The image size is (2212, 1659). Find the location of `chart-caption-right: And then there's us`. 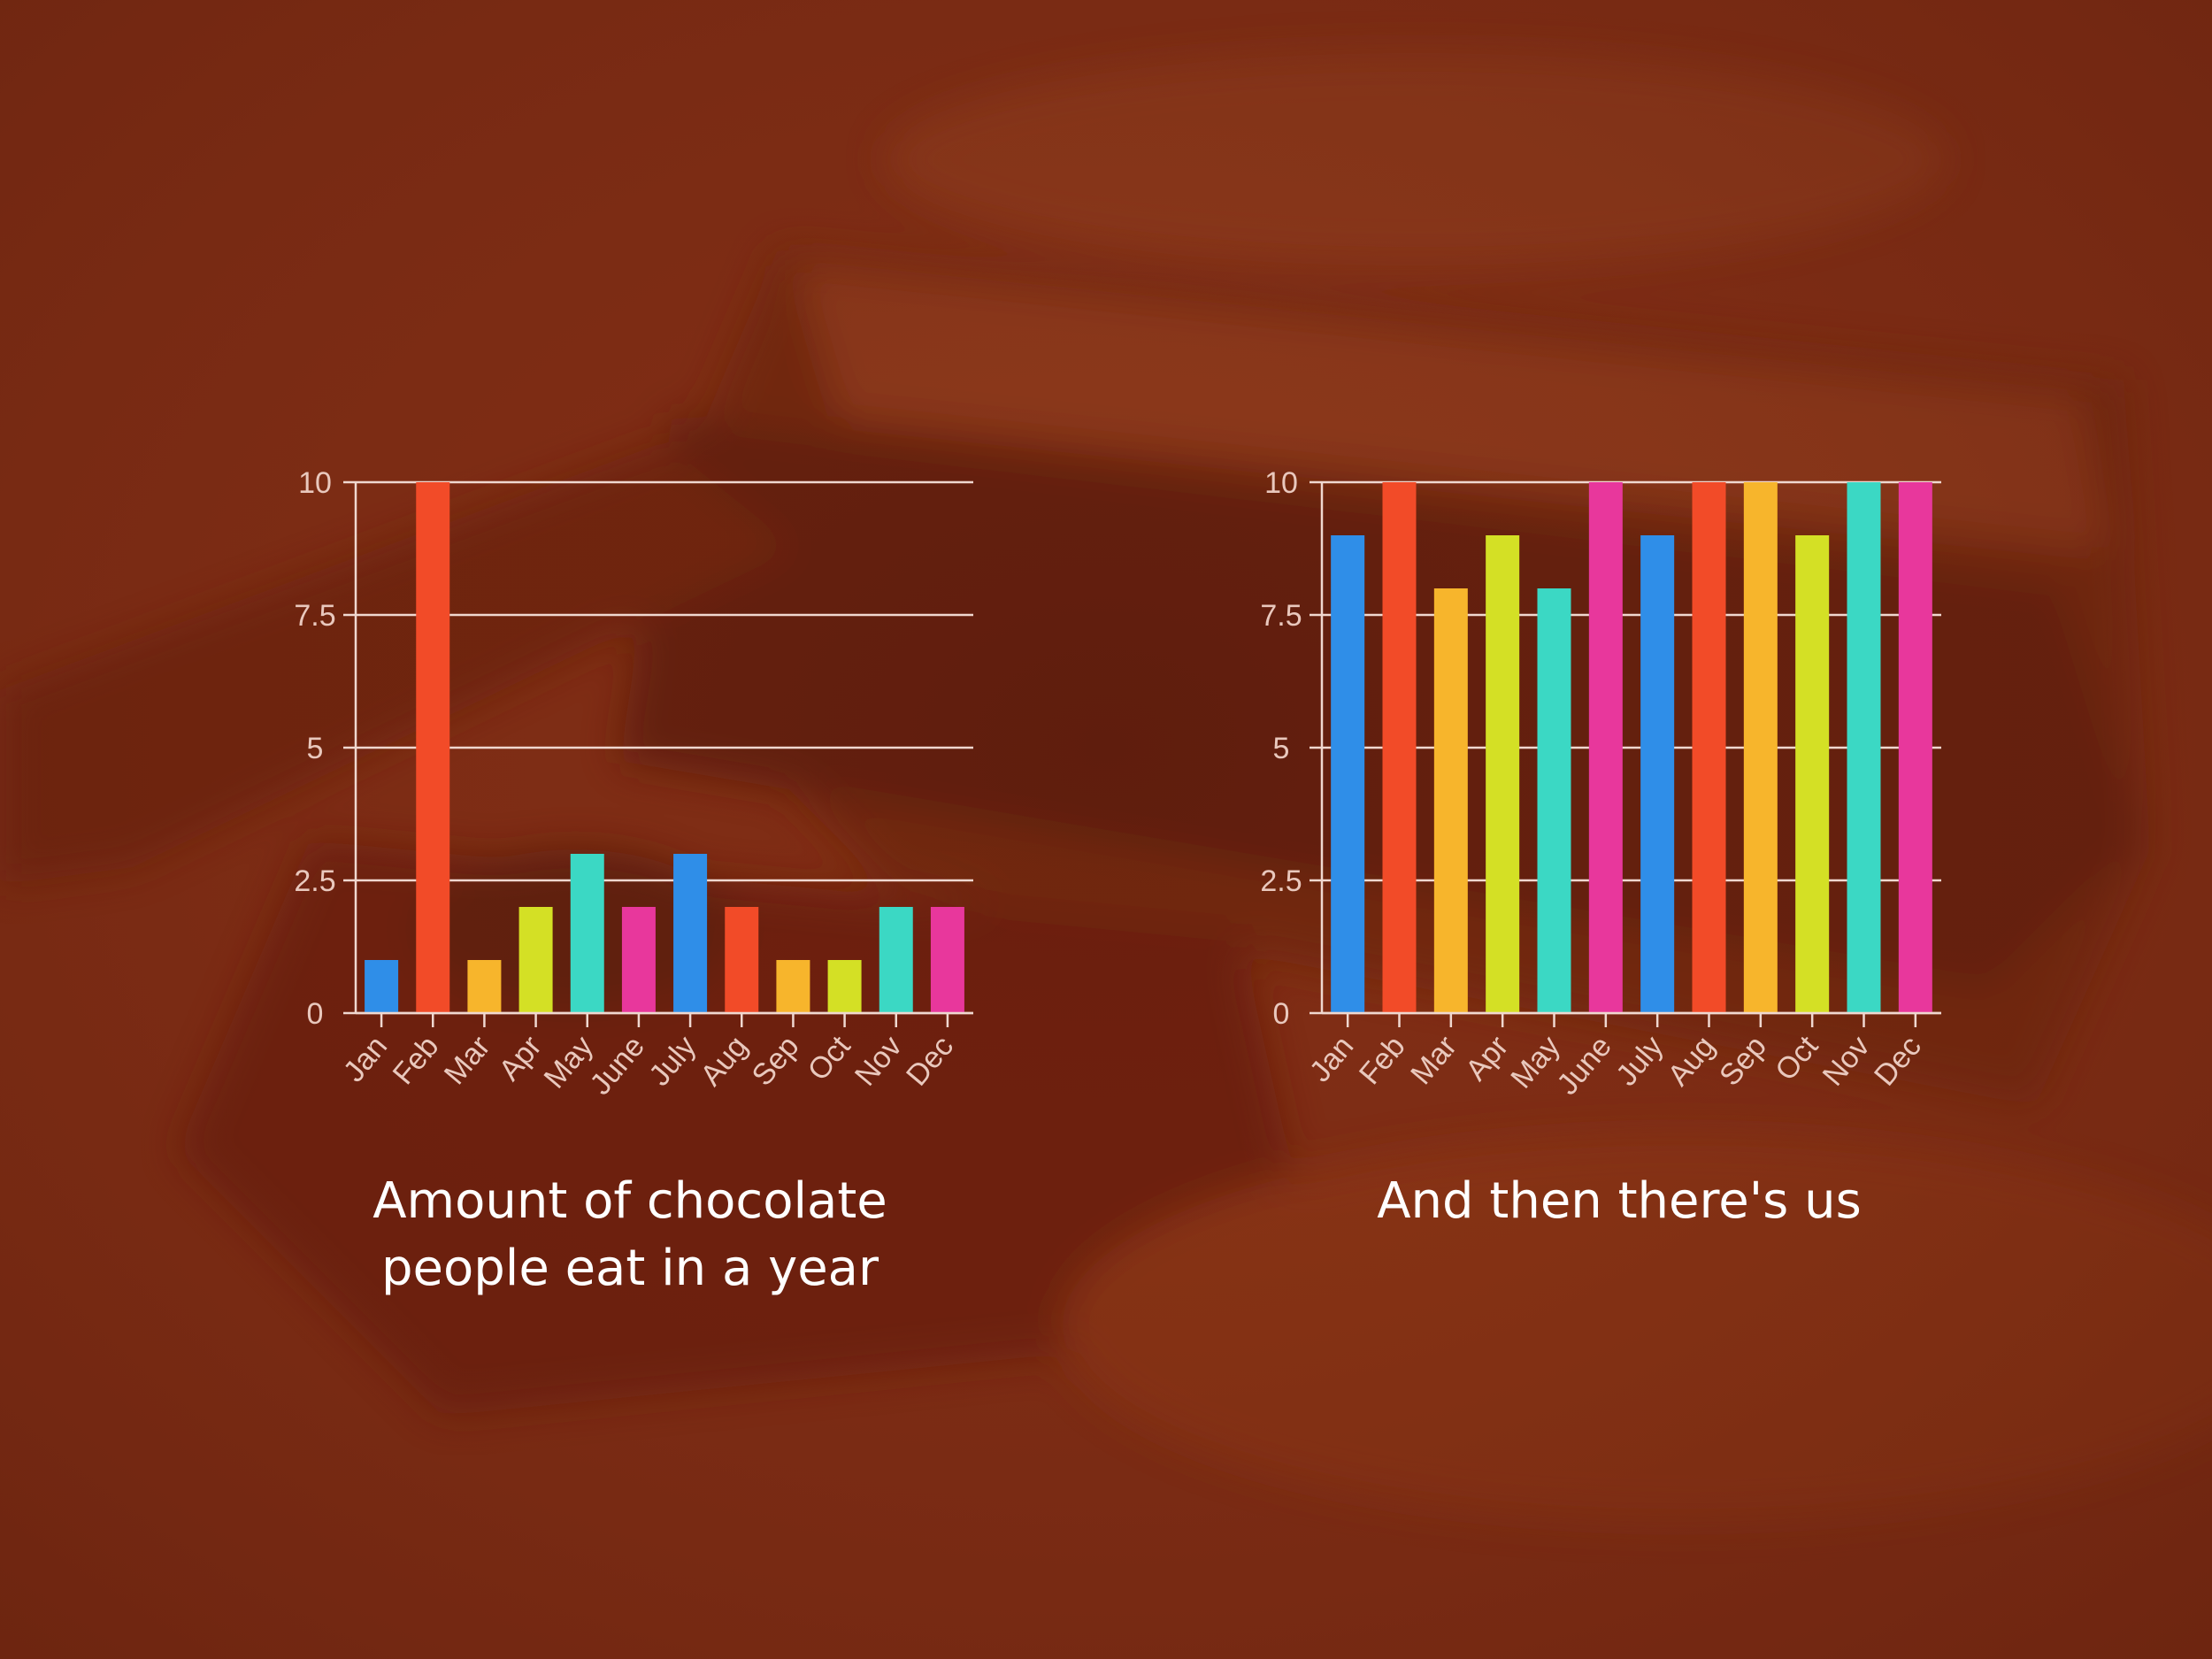

chart-caption-right: And then there's us is located at coordinates (1619, 1202).